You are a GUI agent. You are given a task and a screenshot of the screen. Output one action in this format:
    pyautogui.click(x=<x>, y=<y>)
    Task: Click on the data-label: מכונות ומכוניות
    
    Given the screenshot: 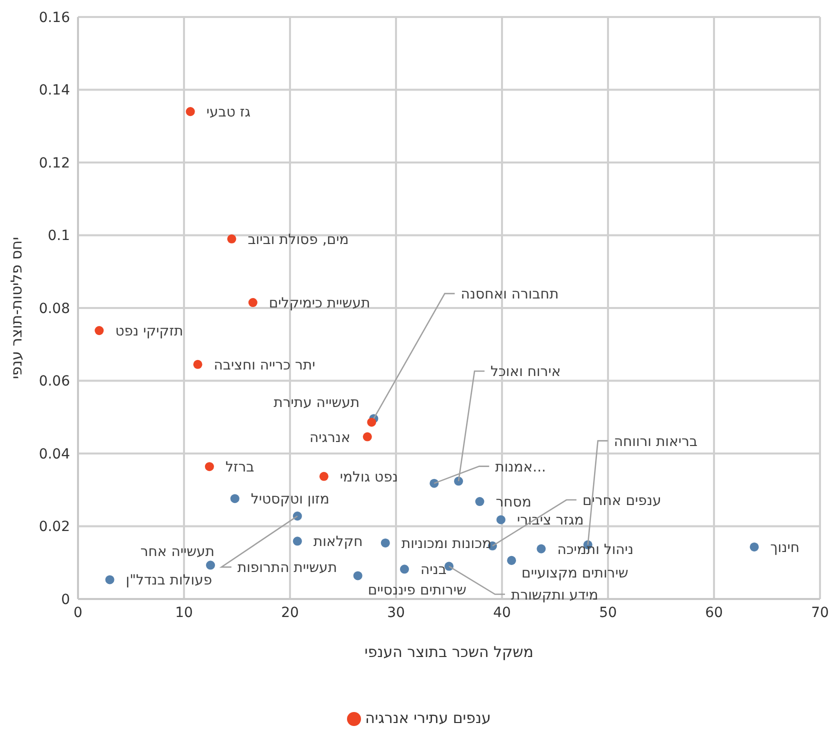 What is the action you would take?
    pyautogui.click(x=446, y=544)
    